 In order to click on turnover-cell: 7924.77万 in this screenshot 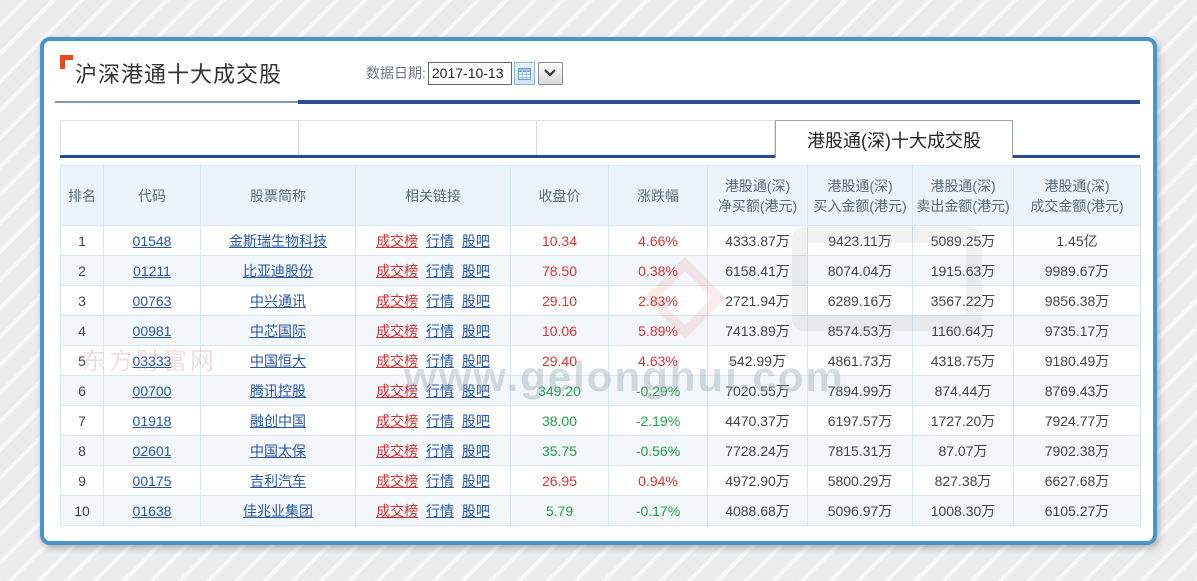, I will do `click(1077, 420)`.